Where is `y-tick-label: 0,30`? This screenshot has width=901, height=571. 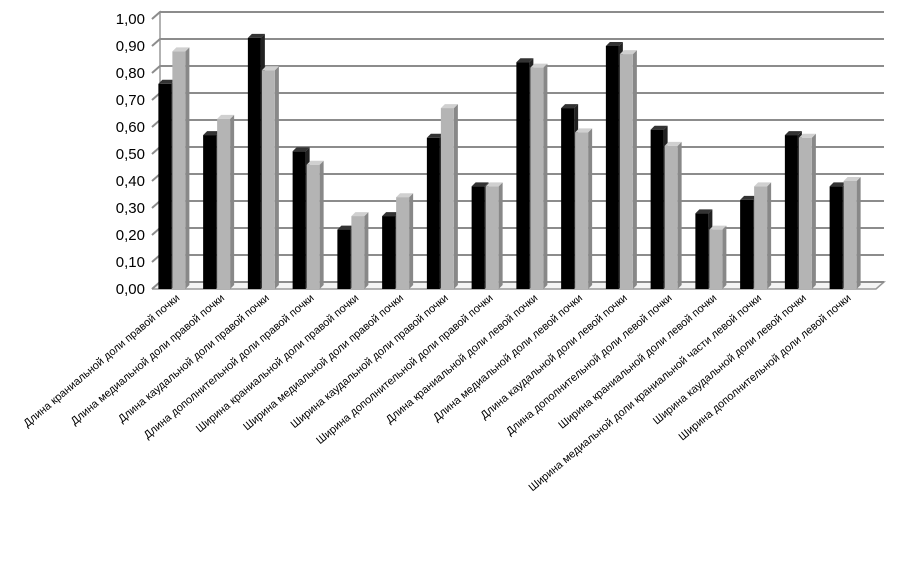
y-tick-label: 0,30 is located at coordinates (130, 208).